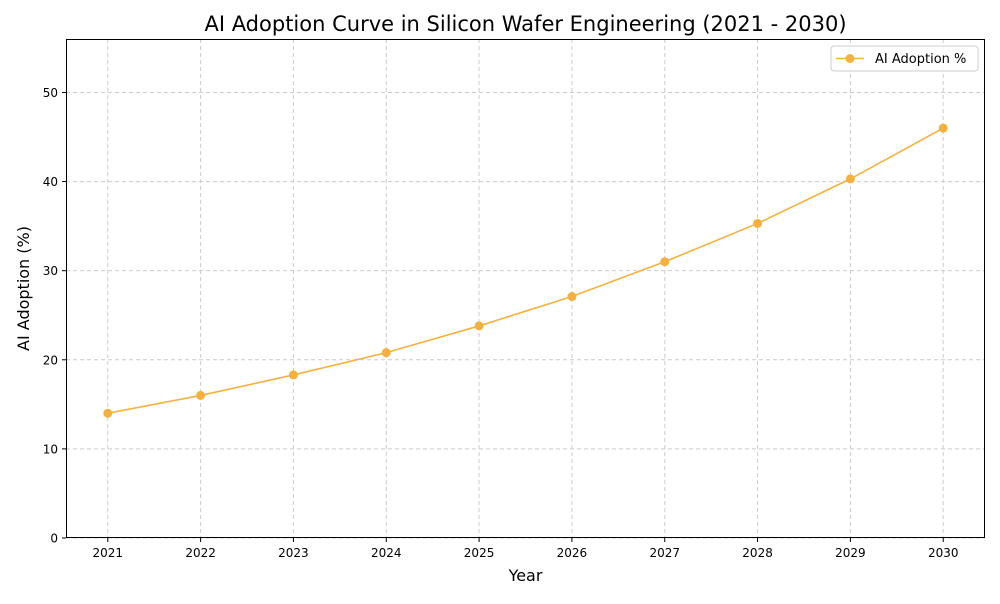 This screenshot has height=604, width=1000. What do you see at coordinates (50, 93) in the screenshot?
I see `y-tick-label: 50` at bounding box center [50, 93].